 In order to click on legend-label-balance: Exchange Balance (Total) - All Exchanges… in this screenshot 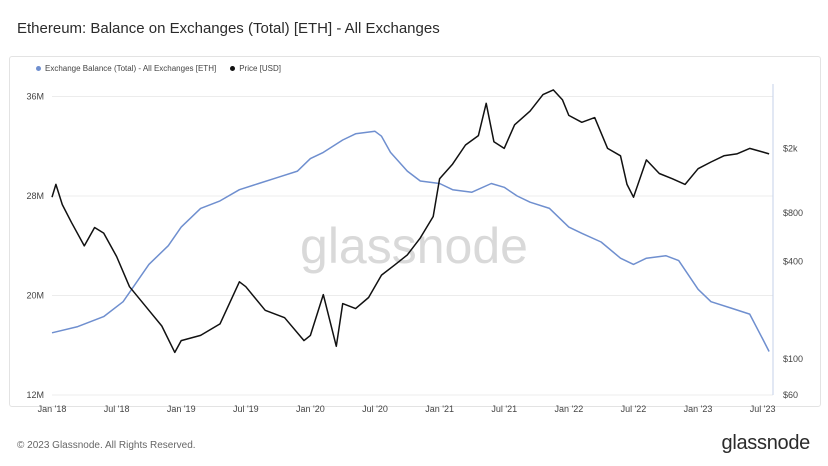, I will do `click(131, 68)`.